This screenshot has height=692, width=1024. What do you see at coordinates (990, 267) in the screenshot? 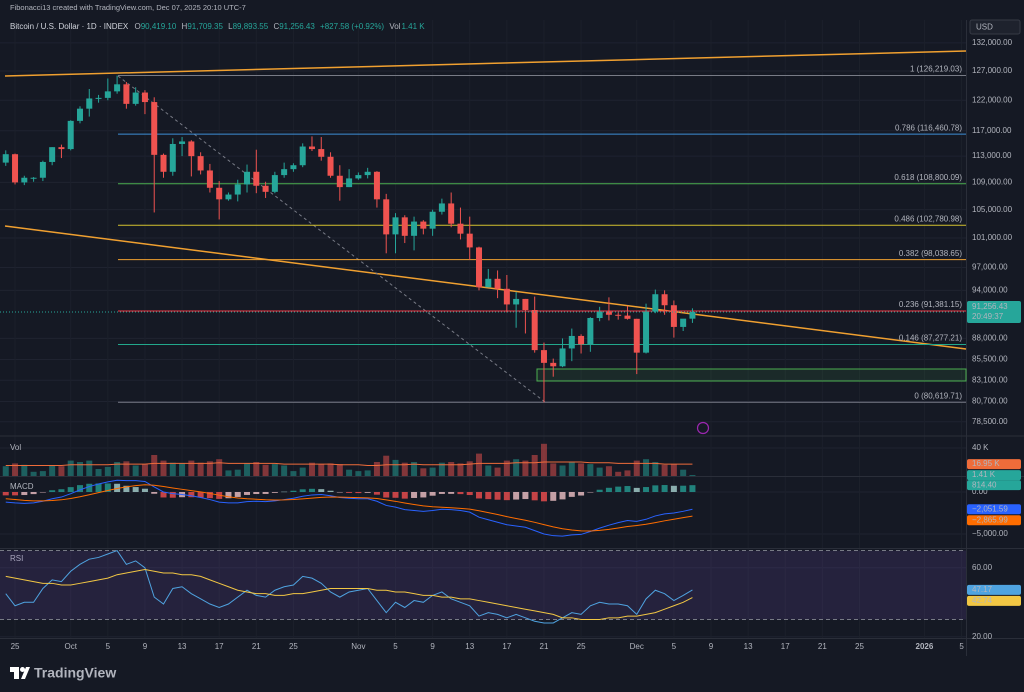
I see `y-tick-label: 97,000.00` at bounding box center [990, 267].